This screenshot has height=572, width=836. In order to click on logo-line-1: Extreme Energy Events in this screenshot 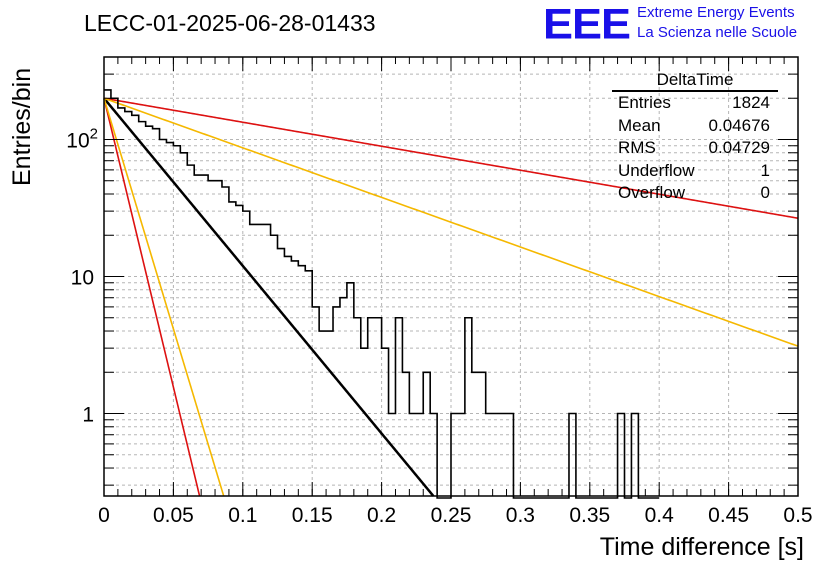, I will do `click(716, 12)`.